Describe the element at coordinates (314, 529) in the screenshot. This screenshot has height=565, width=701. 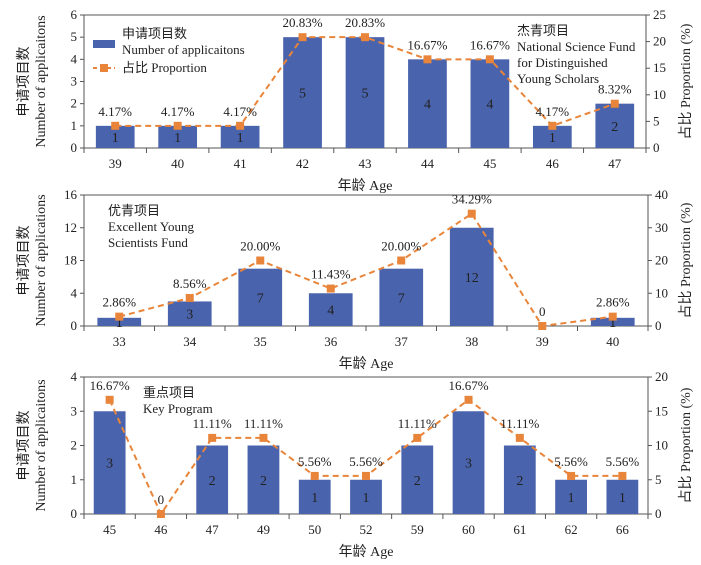
I see `x-tick-label: 50` at that location.